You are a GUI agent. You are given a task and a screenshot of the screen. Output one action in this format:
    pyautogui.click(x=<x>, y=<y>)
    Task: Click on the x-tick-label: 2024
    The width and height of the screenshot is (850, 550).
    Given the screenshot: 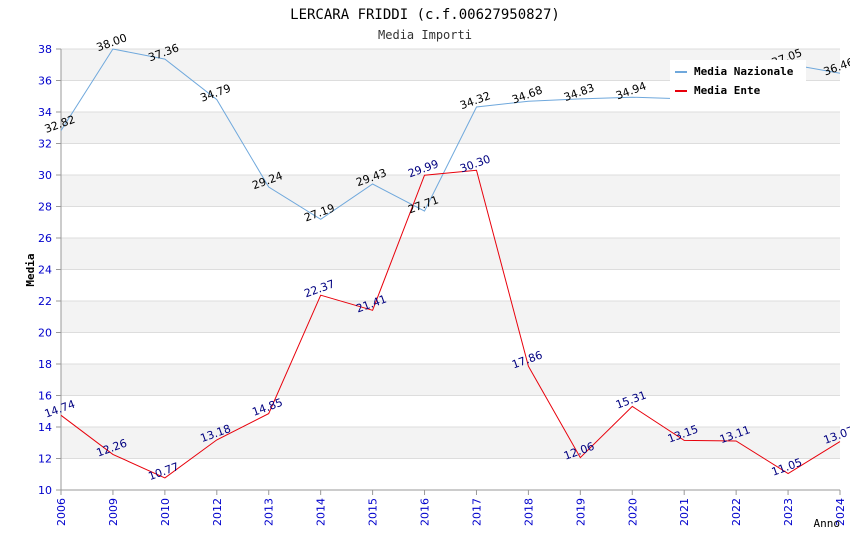 What is the action you would take?
    pyautogui.click(x=840, y=512)
    